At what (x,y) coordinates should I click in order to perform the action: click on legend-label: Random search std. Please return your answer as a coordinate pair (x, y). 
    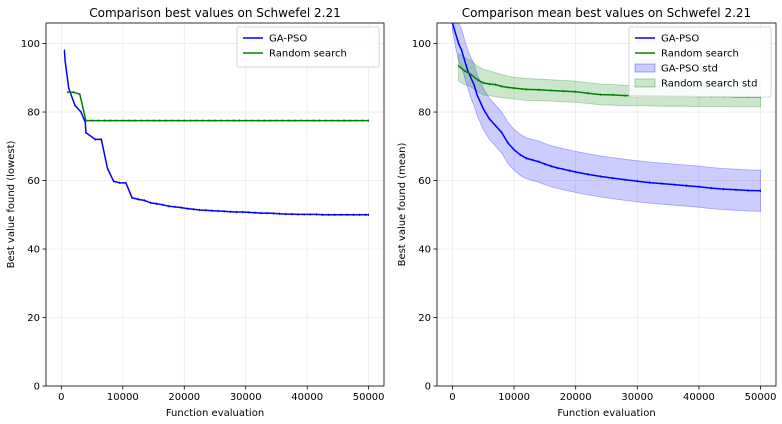
    Looking at the image, I should click on (709, 84).